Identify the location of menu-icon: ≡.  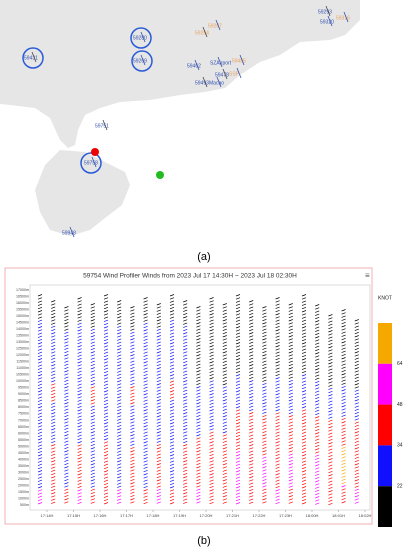
(367, 275).